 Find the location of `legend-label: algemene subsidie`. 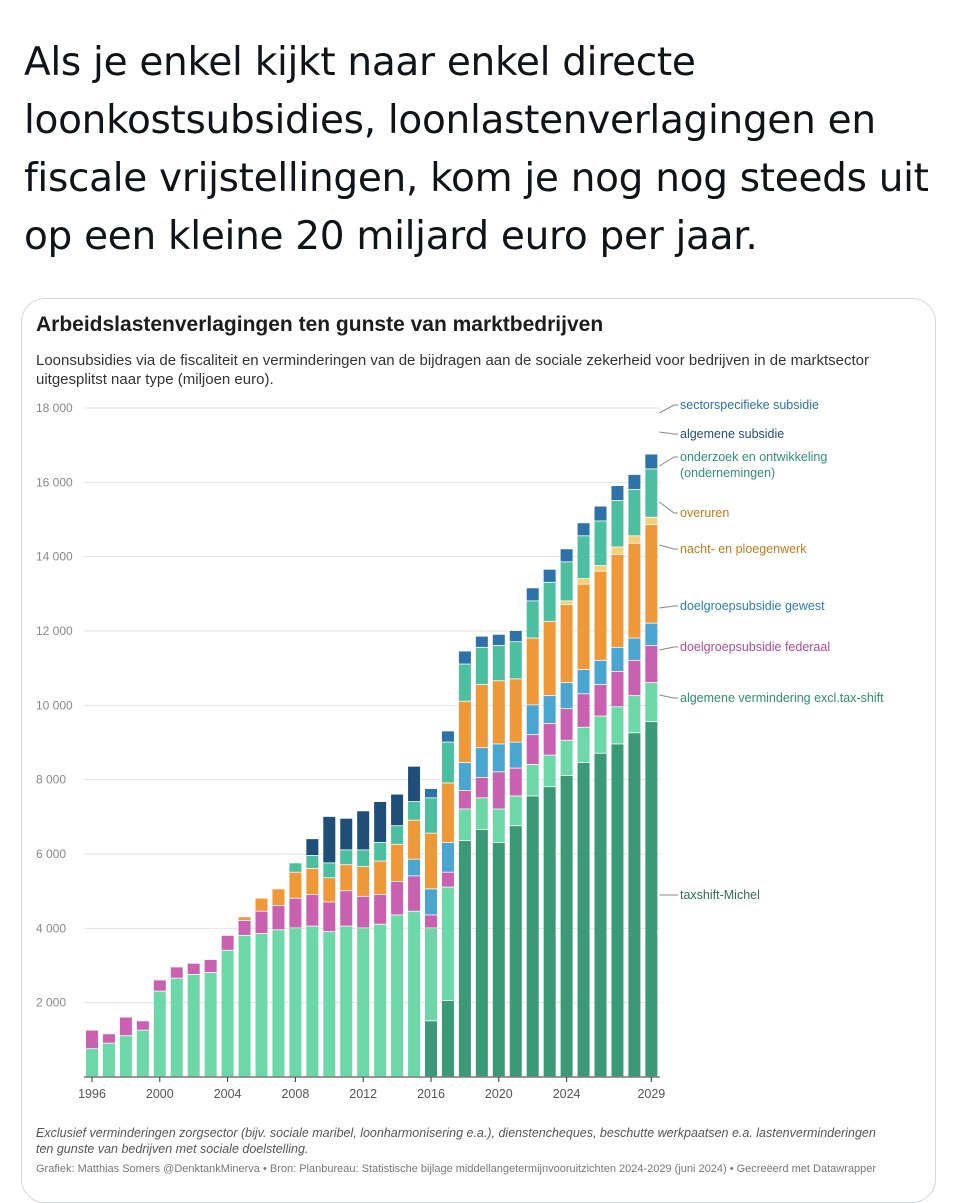

legend-label: algemene subsidie is located at coordinates (732, 434).